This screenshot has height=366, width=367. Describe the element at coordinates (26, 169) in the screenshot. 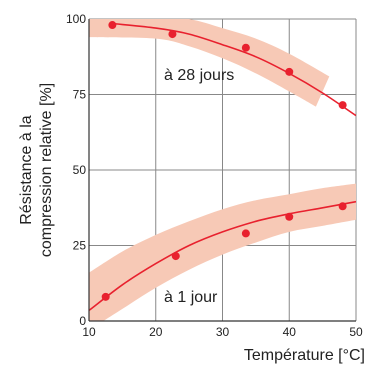

I see `y-axis-title-line-1: Résistance à la` at that location.